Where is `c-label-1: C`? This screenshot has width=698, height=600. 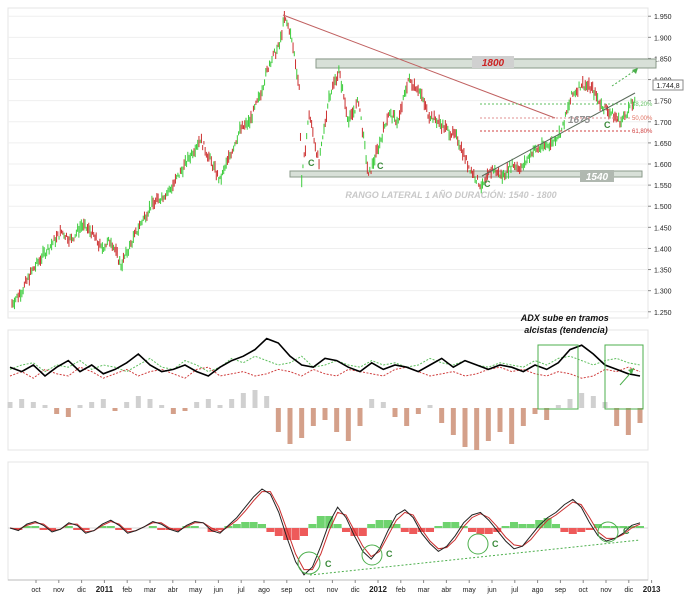 c-label-1: C is located at coordinates (311, 163).